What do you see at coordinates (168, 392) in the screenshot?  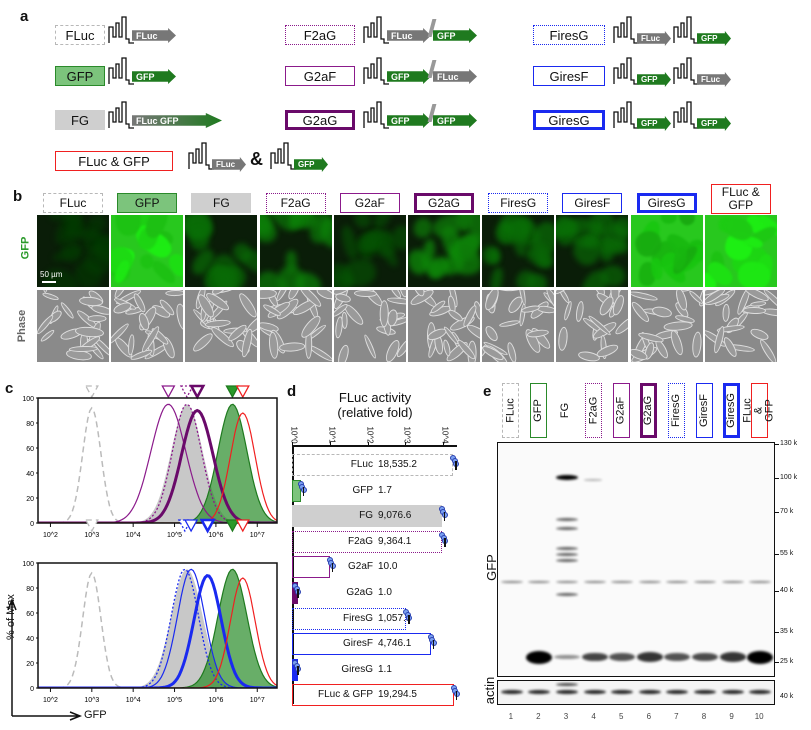 I see `median-marker-triangle` at bounding box center [168, 392].